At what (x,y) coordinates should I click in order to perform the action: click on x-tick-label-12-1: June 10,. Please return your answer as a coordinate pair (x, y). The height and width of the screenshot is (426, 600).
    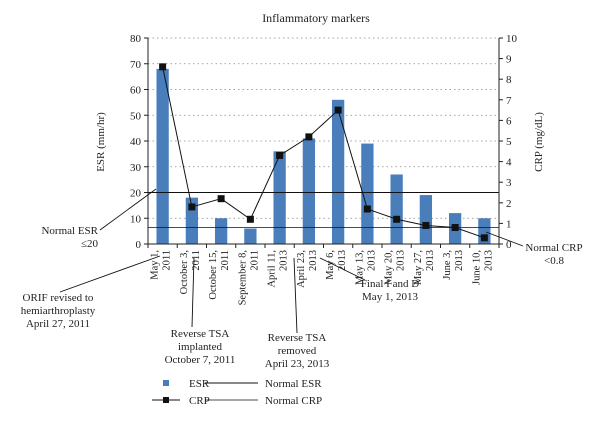
    Looking at the image, I should click on (476, 267).